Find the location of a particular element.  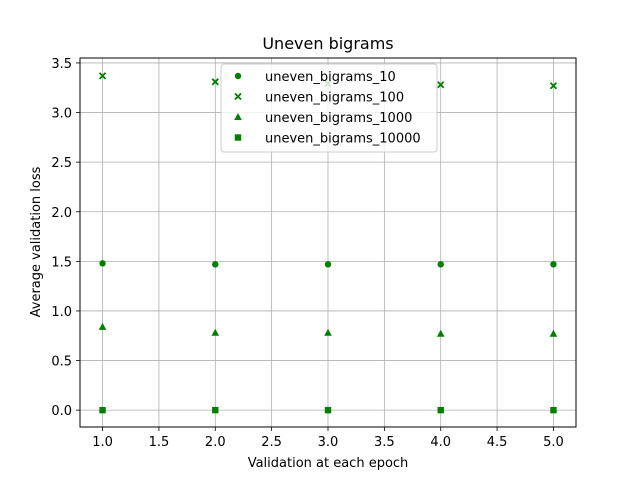

x-tick-label: 5.0 is located at coordinates (553, 442).